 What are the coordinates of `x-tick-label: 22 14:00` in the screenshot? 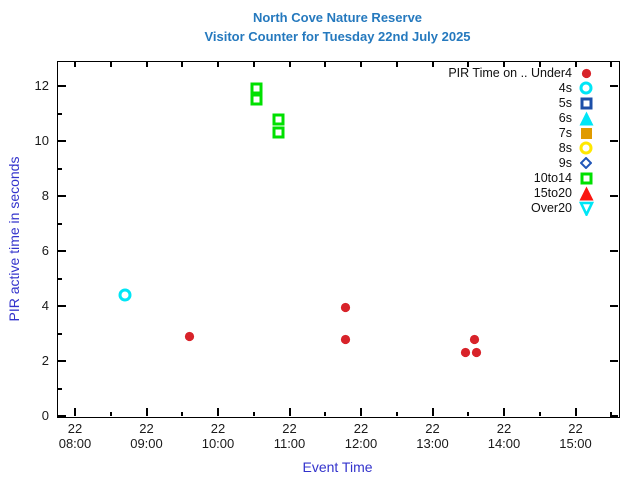 It's located at (504, 436).